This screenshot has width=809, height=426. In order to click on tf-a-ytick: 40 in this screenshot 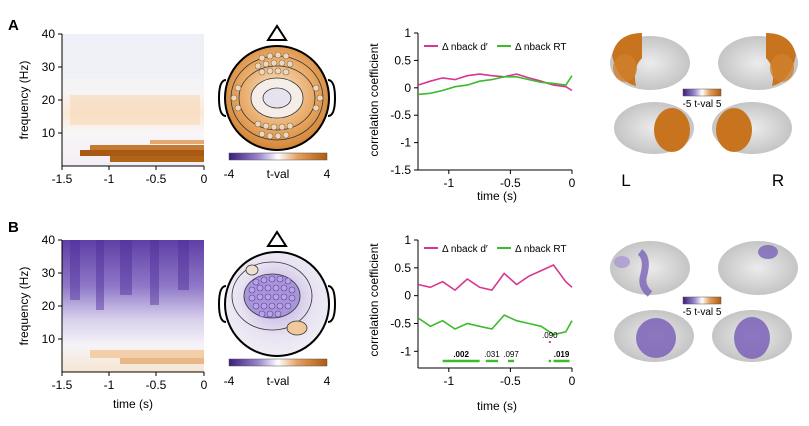, I will do `click(49, 34)`.